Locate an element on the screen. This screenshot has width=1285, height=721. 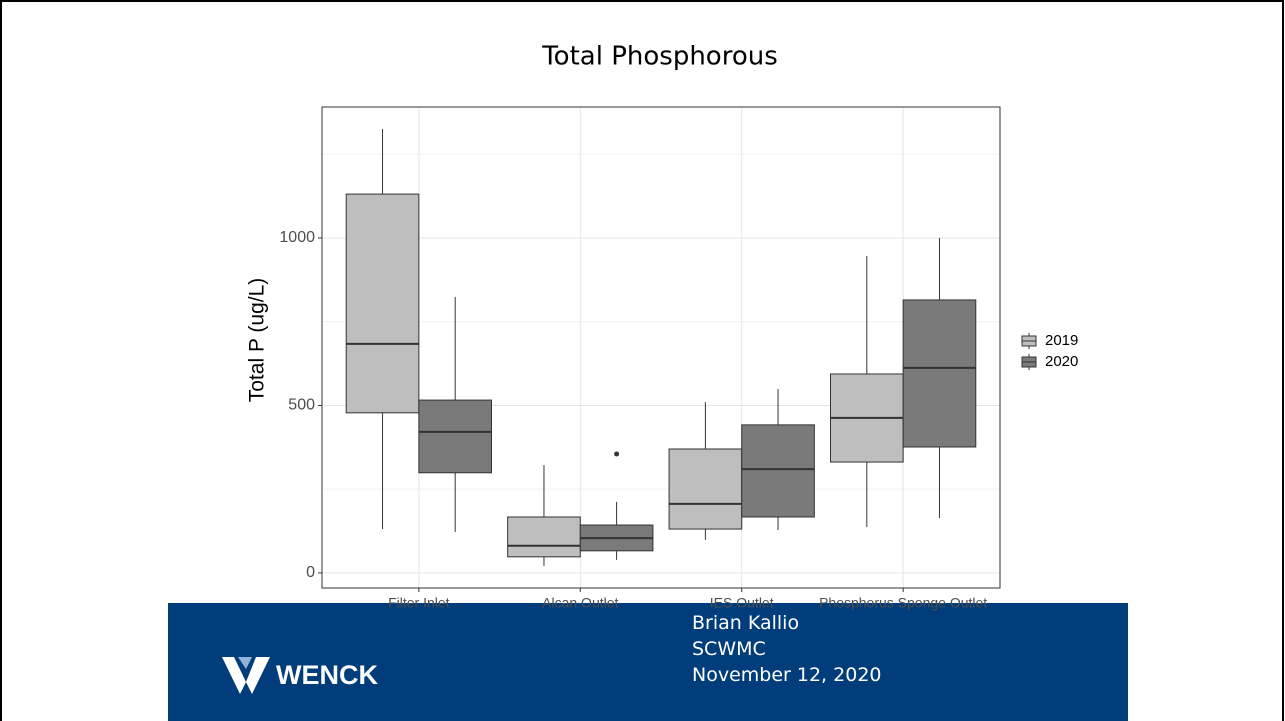
x-tick-label: Filter Inlet is located at coordinates (419, 603).